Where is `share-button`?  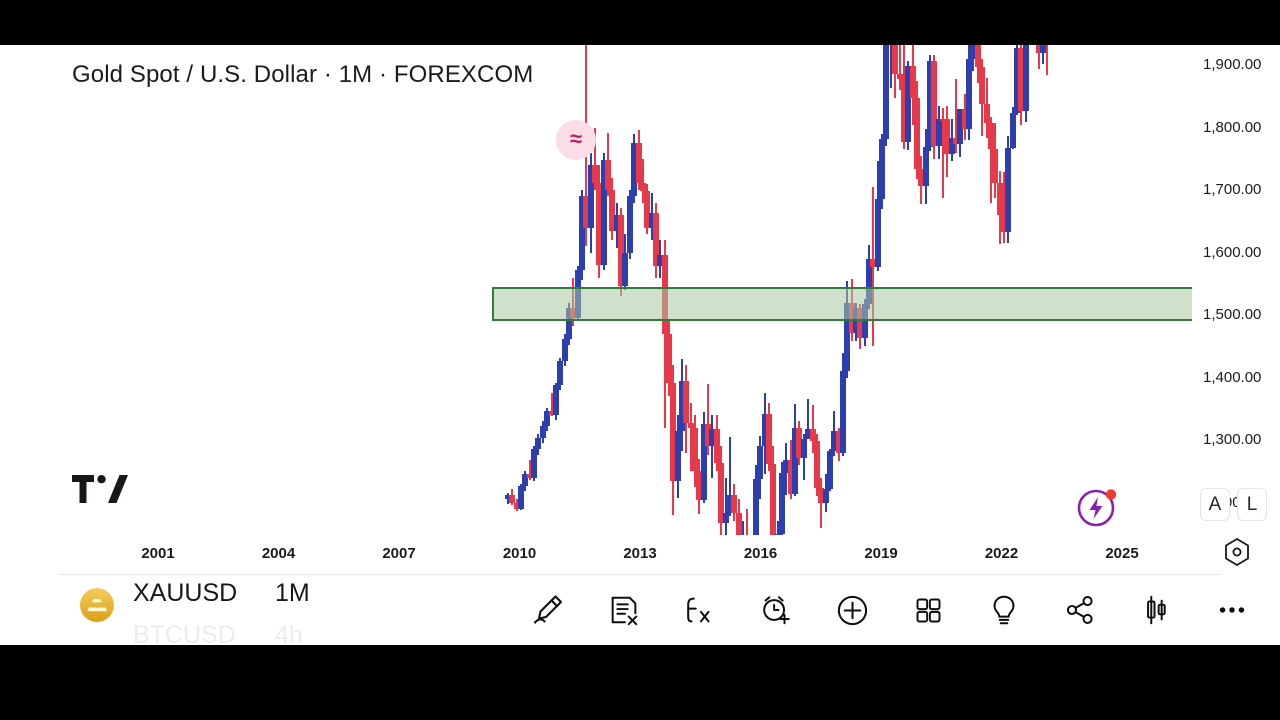
share-button is located at coordinates (1080, 610).